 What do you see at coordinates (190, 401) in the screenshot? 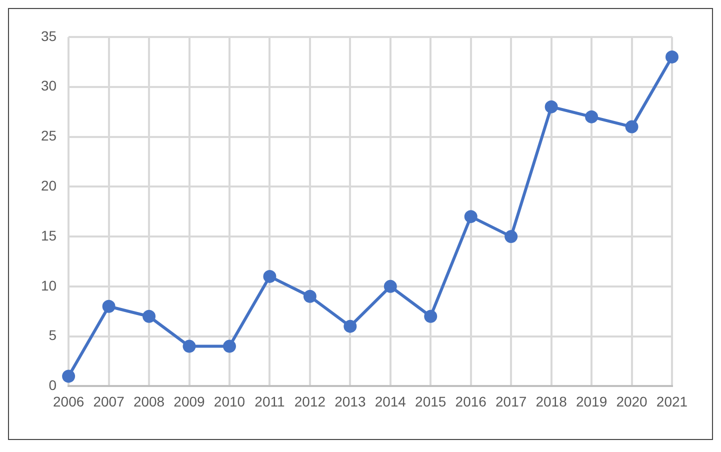
I see `x-tick-label: 2009` at bounding box center [190, 401].